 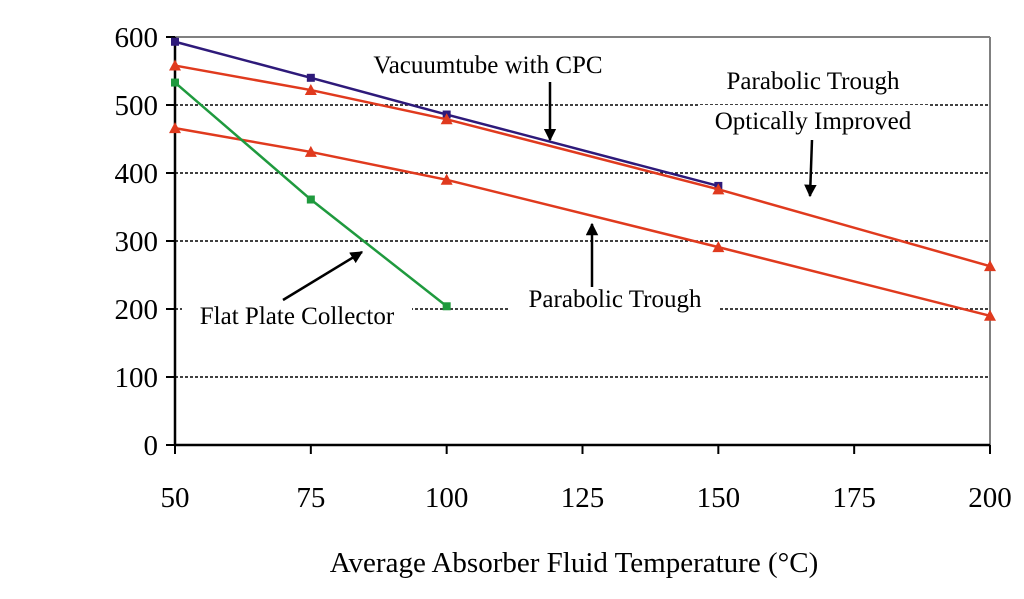 What do you see at coordinates (583, 498) in the screenshot?
I see `x-tick-label: 125` at bounding box center [583, 498].